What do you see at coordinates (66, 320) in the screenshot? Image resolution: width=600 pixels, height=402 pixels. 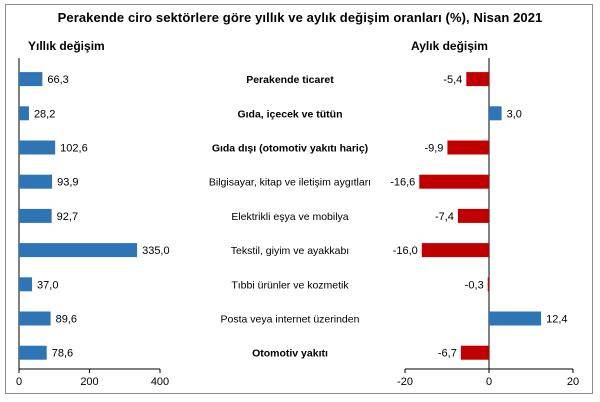 I see `yearly-value-label: 89,6` at bounding box center [66, 320].